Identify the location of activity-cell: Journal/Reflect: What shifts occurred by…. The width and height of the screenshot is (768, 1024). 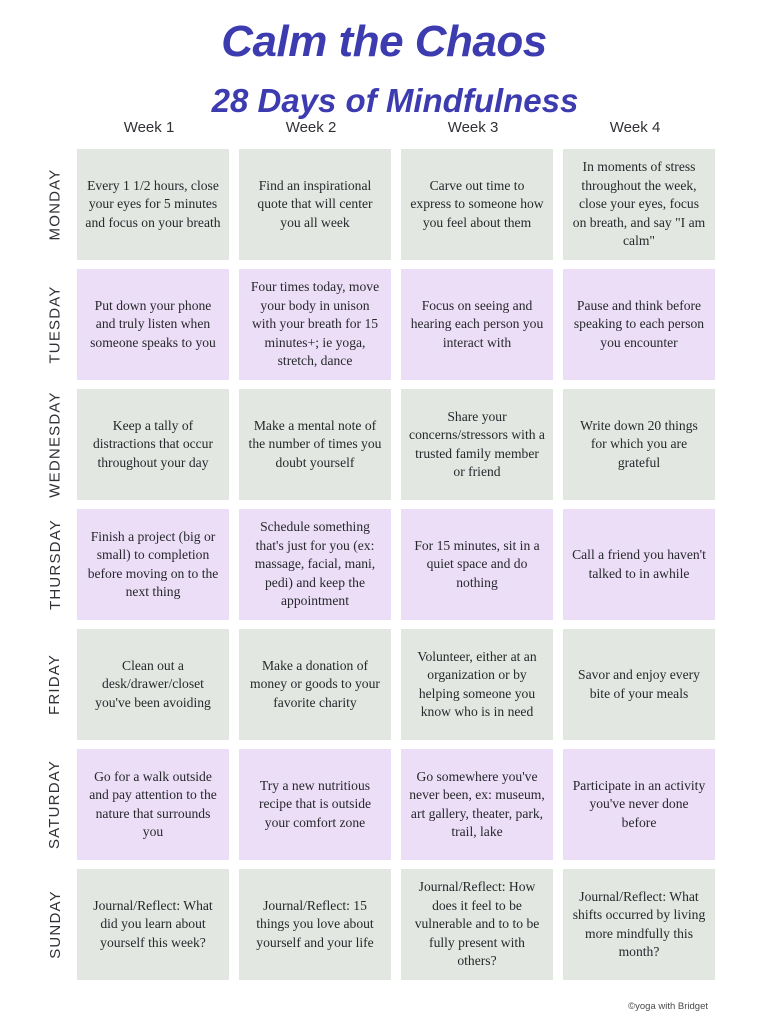
(639, 924).